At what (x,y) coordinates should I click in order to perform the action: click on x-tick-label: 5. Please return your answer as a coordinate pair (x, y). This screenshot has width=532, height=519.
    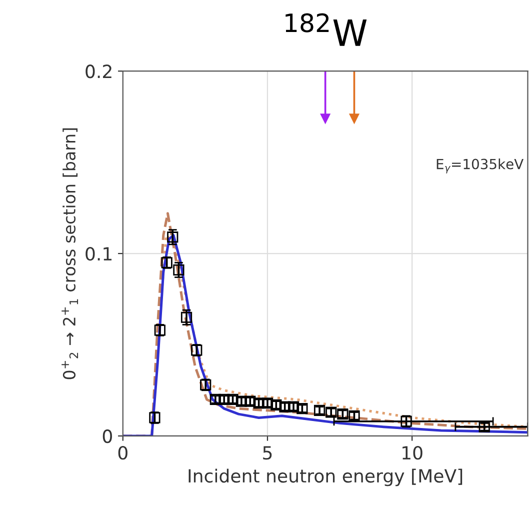
    Looking at the image, I should click on (267, 453).